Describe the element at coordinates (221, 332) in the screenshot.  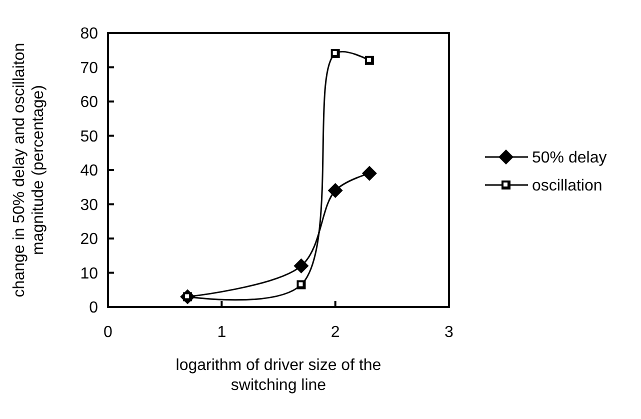
I see `x-tick-label: 1` at that location.